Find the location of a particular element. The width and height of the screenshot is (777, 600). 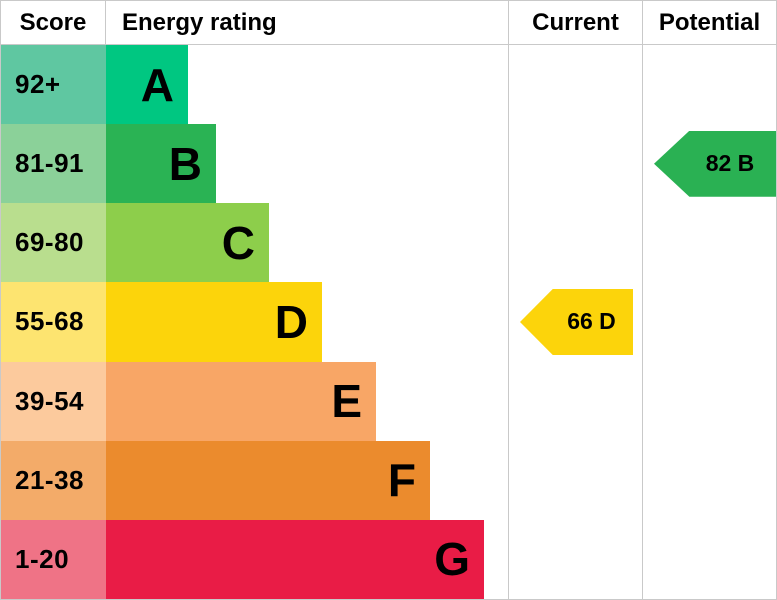

current-rating-arrow: 66 D is located at coordinates (576, 321).